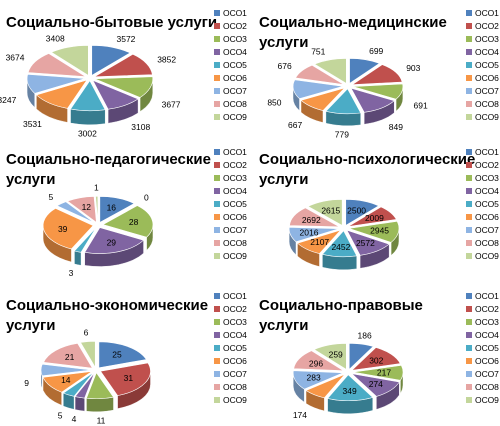 This screenshot has width=500, height=426. I want to click on pie-data-label-ОСО2: 31, so click(129, 378).